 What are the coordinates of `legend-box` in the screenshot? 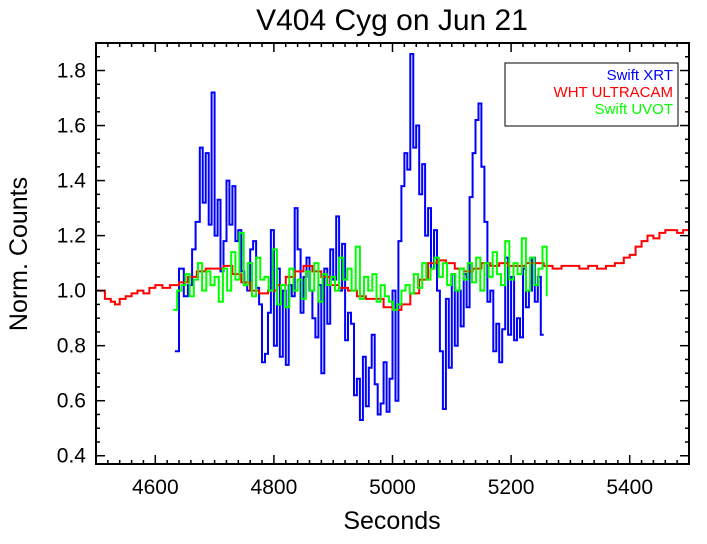 It's located at (591, 94).